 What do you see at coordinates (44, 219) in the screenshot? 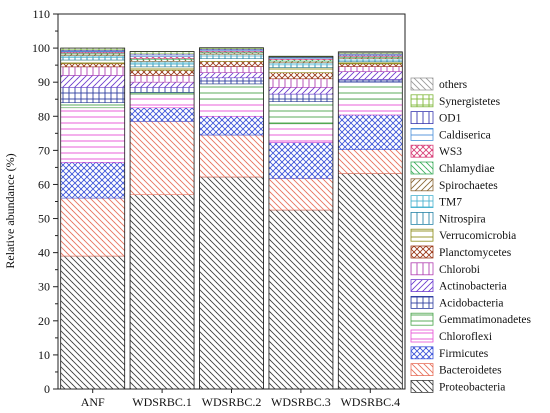
I see `y-tick-label: 50` at bounding box center [44, 219].